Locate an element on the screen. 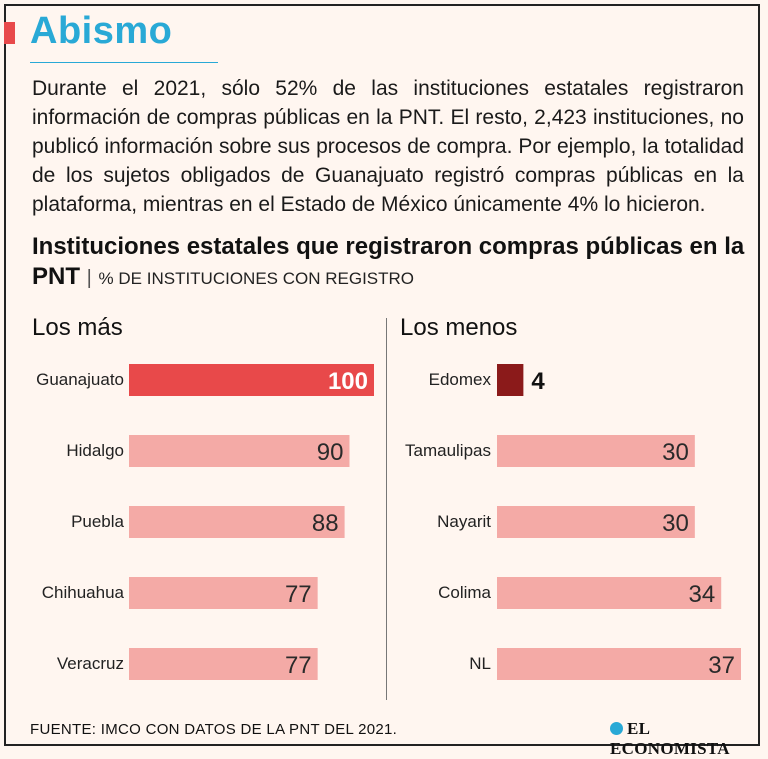 This screenshot has width=768, height=759. value-label: 37 is located at coordinates (721, 665).